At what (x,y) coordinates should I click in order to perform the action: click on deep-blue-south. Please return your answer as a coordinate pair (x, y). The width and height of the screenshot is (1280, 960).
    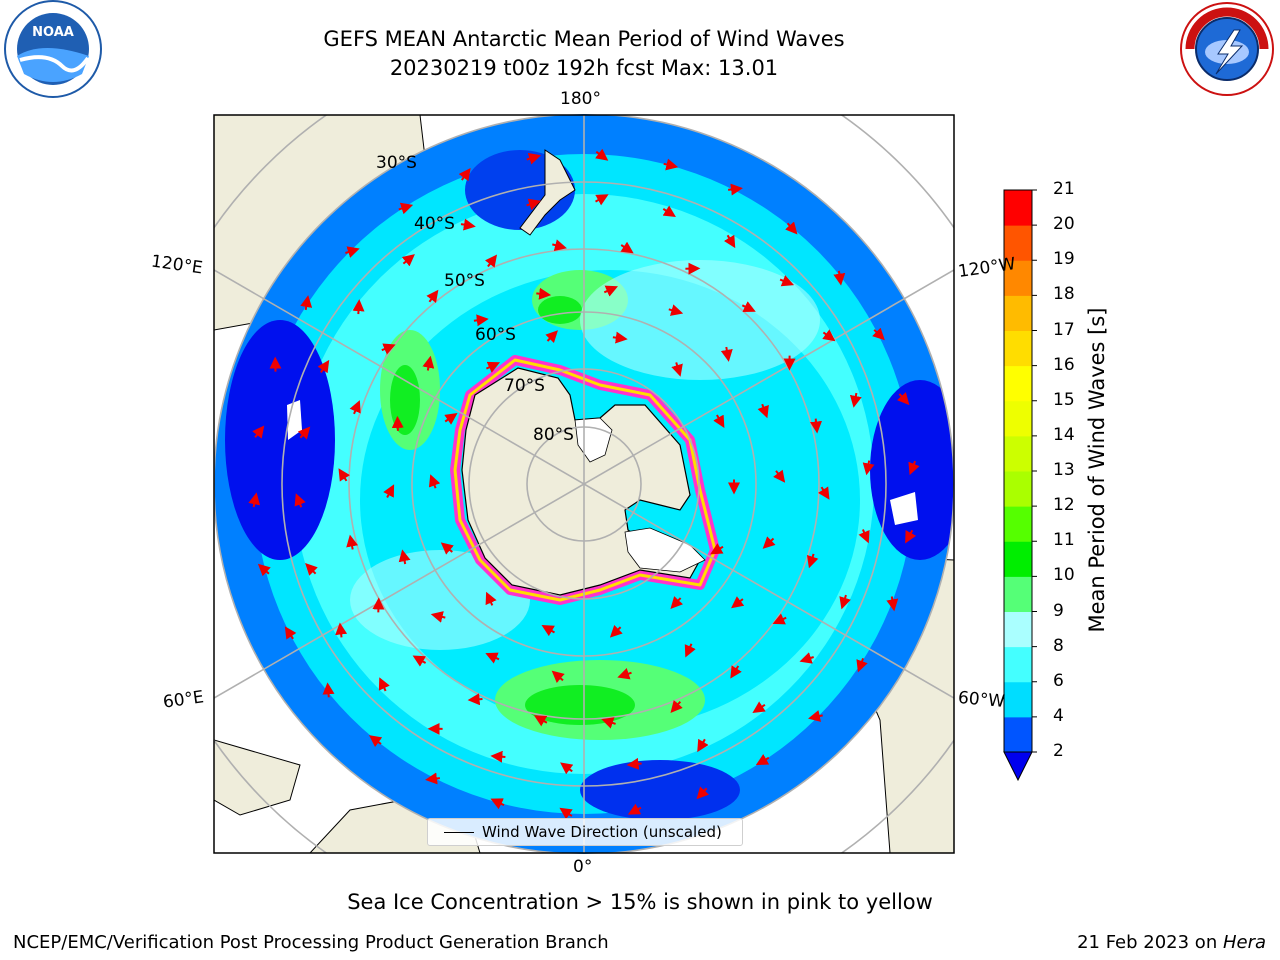
    Looking at the image, I should click on (660, 790).